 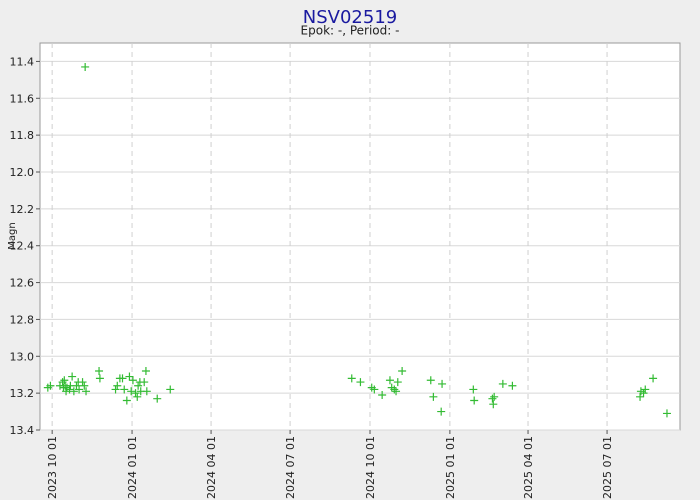 I want to click on y-axis-label: Magn, so click(x=12, y=235).